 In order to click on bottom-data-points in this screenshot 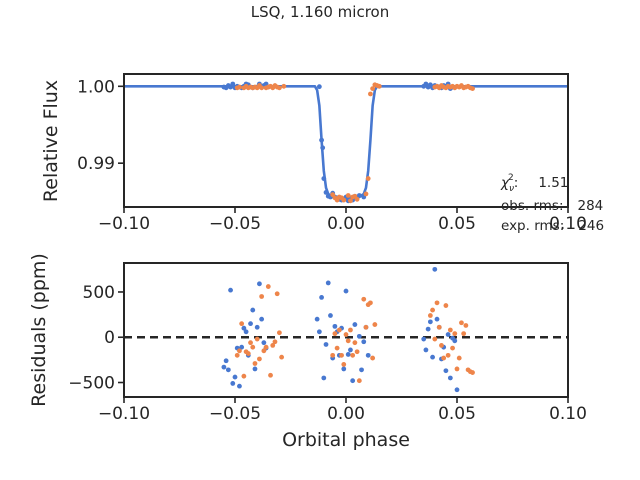, I will do `click(348, 329)`.